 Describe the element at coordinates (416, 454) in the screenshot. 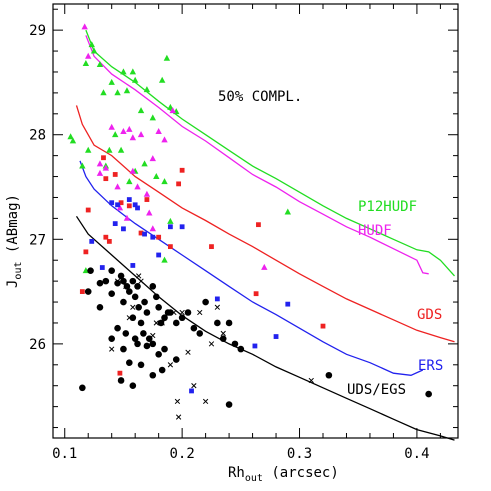

I see `x-tick-label: 0.4` at that location.